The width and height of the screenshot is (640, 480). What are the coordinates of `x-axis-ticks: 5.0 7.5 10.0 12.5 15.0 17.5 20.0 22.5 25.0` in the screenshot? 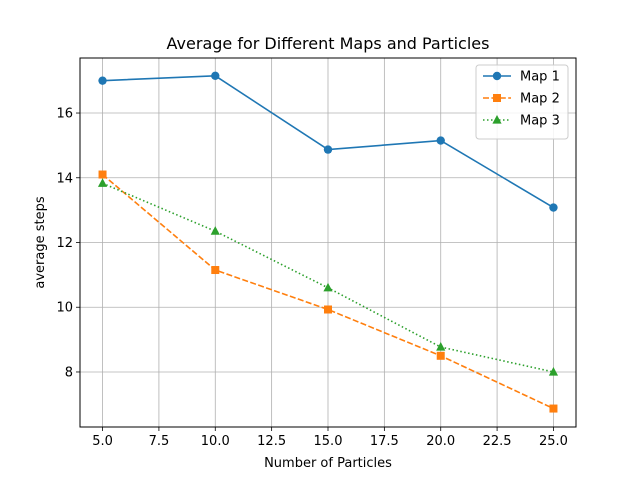 It's located at (330, 438).